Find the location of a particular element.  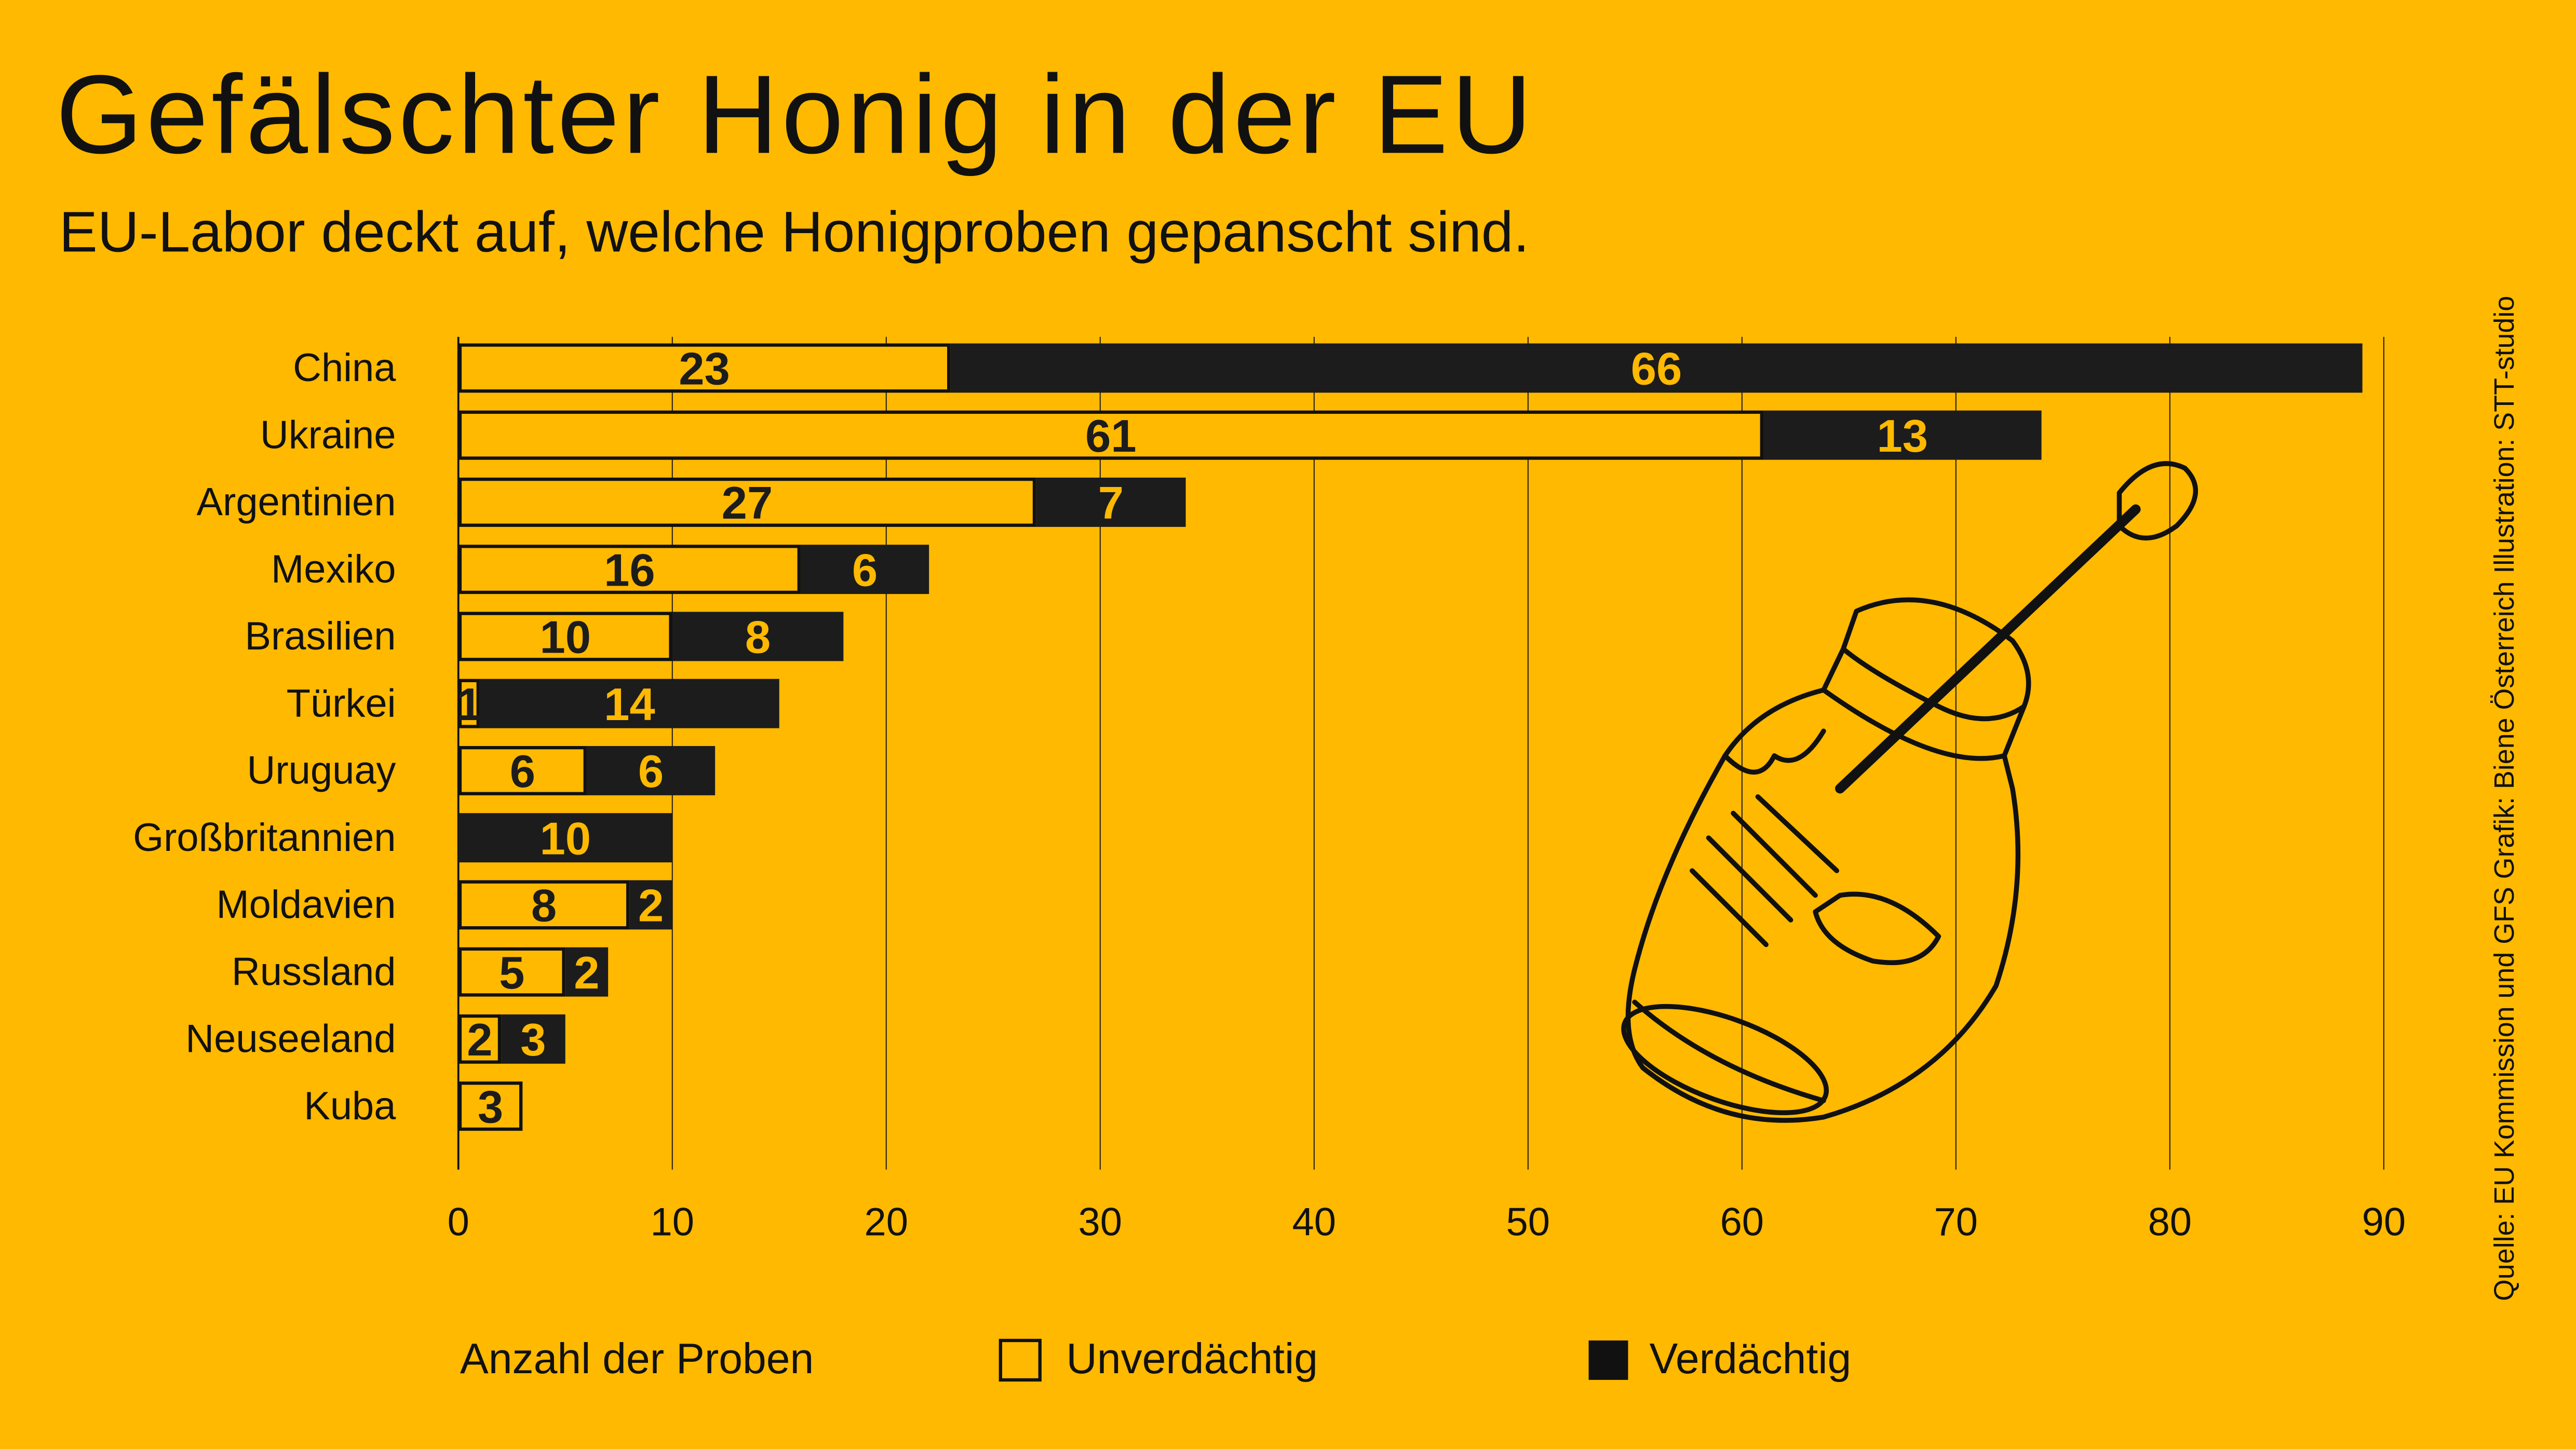

data-label-unsuspicious: 16 is located at coordinates (629, 569).